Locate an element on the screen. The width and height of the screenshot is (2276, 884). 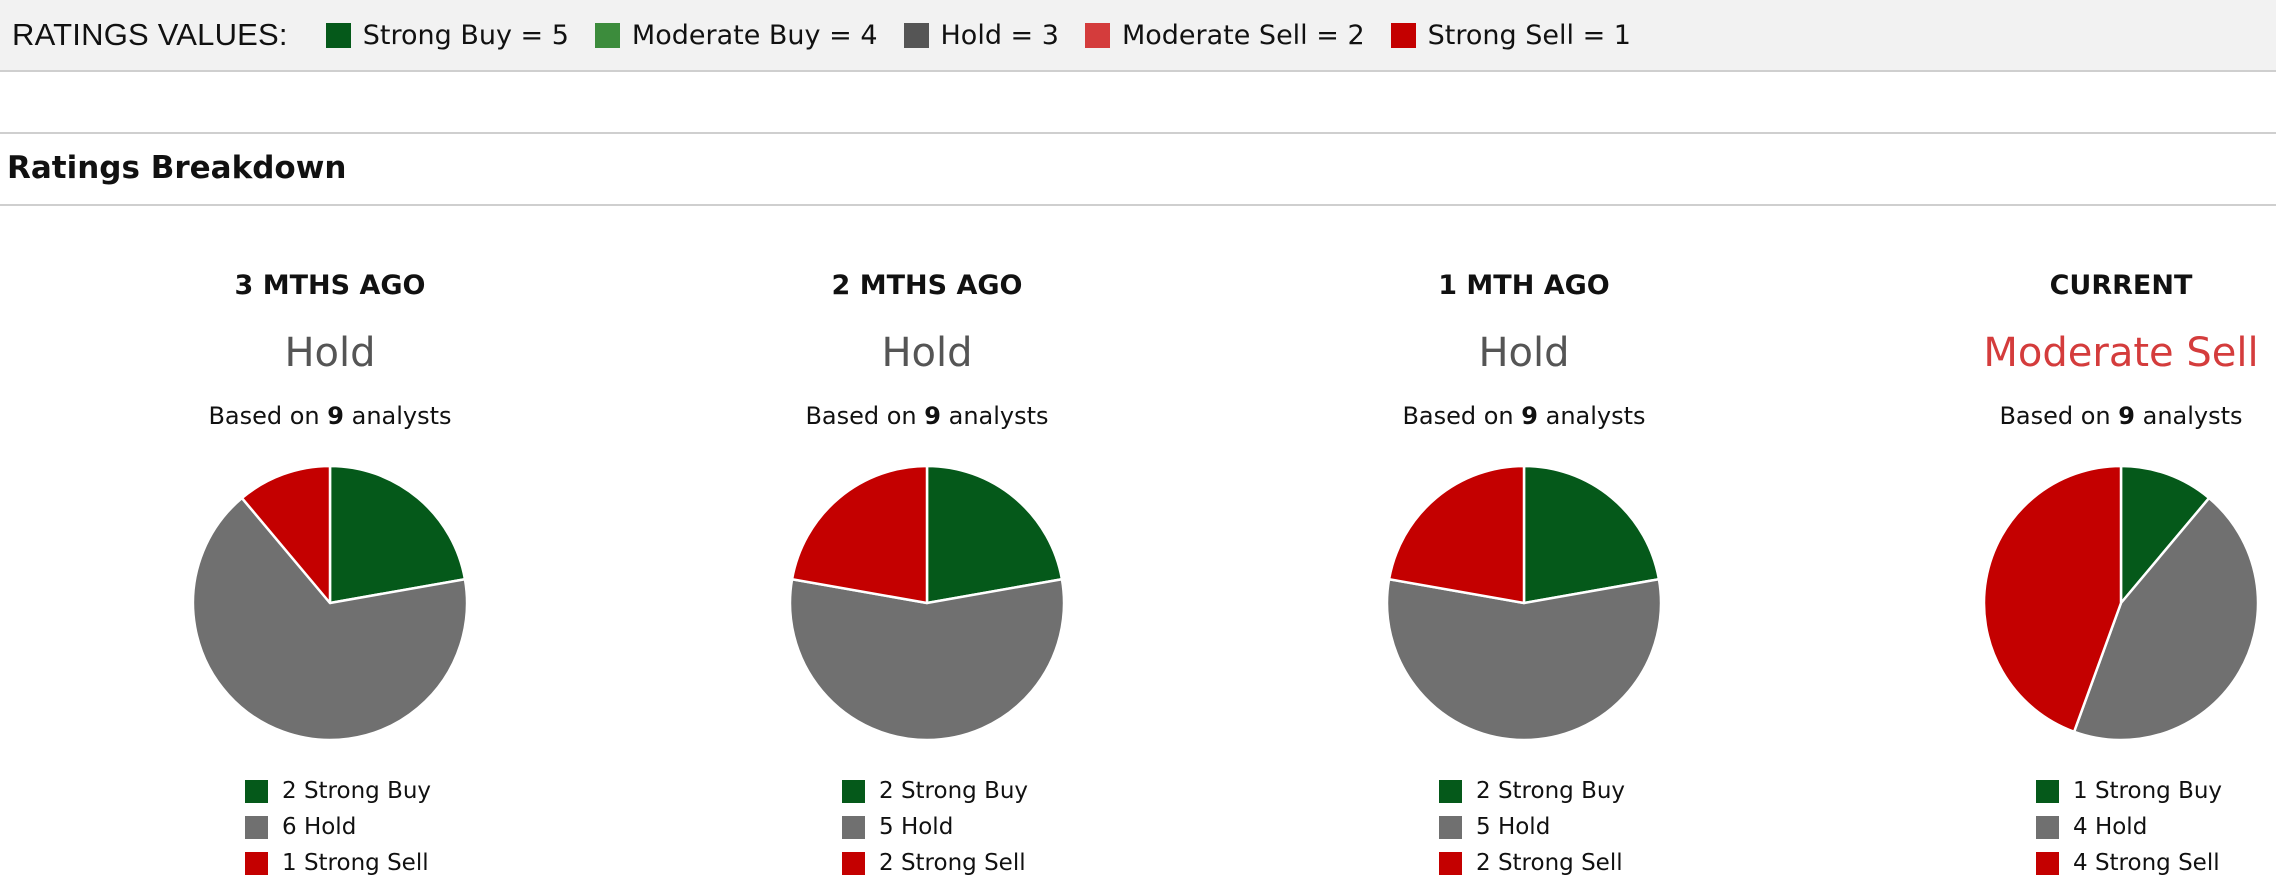
legend-swatch-moderate-sell is located at coordinates (1097, 35).